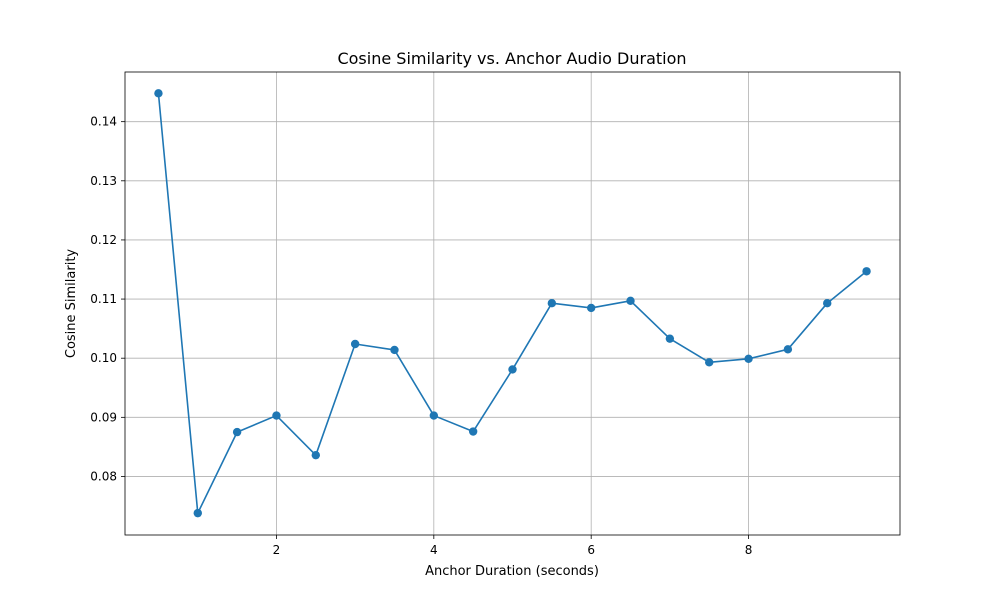 Image resolution: width=1000 pixels, height=600 pixels. I want to click on y-tick-label: 0.10, so click(103, 358).